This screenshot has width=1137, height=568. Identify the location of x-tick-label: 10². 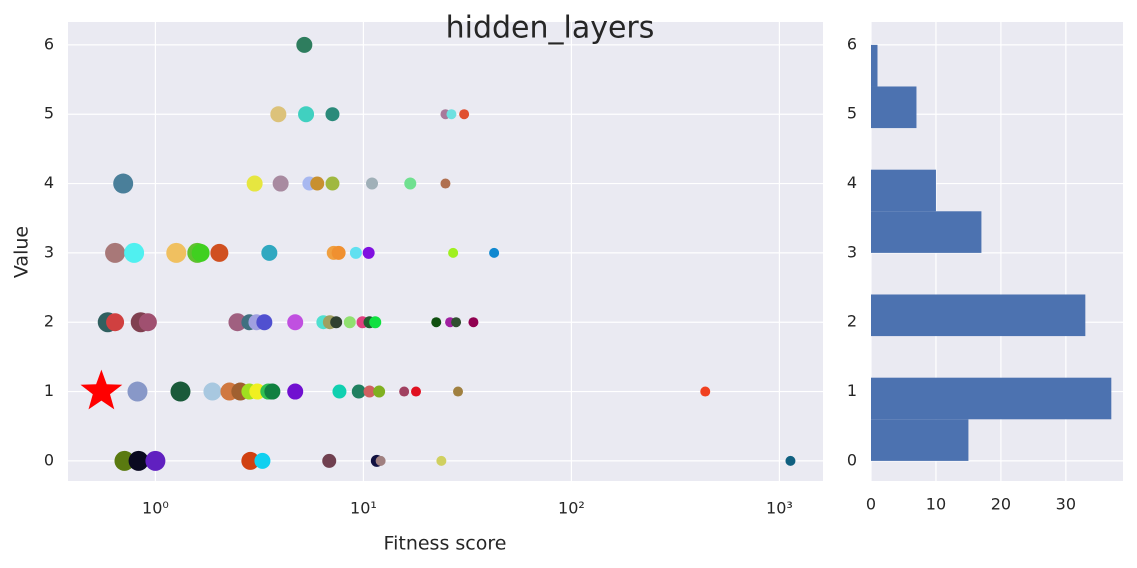
(571, 508).